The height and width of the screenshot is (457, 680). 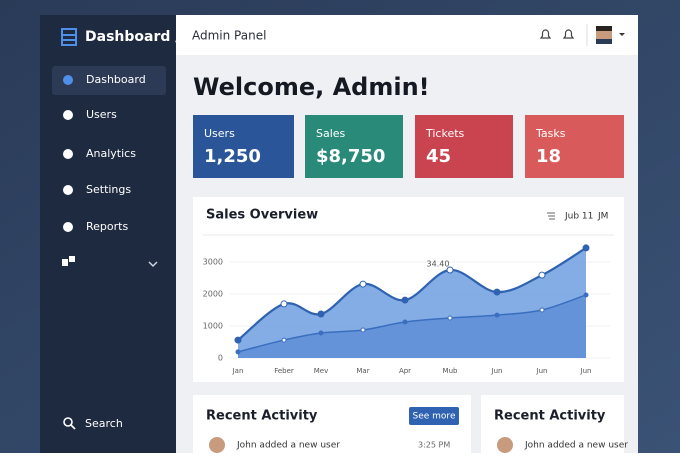 What do you see at coordinates (331, 133) in the screenshot?
I see `stat-label: Sales` at bounding box center [331, 133].